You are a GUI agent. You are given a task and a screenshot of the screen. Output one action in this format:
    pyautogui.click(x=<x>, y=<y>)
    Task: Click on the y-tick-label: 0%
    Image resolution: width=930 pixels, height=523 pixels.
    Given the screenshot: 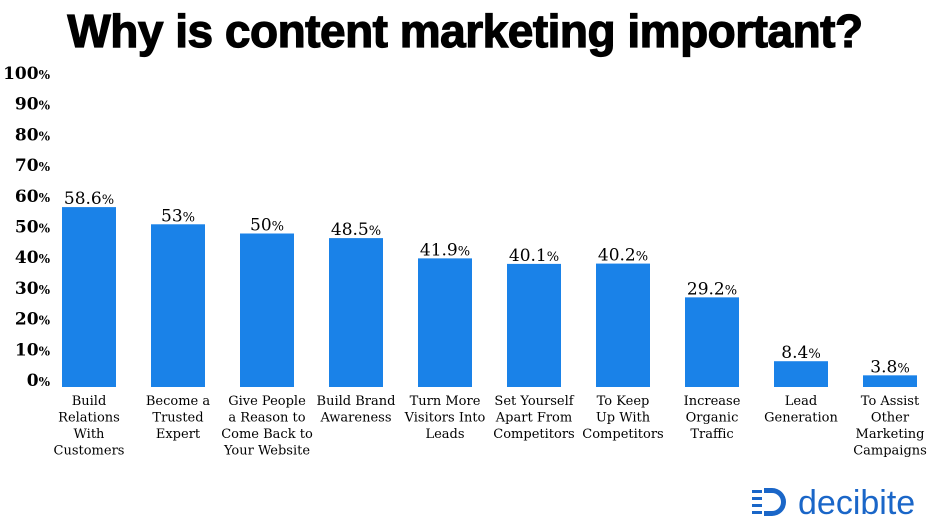 What is the action you would take?
    pyautogui.click(x=39, y=381)
    